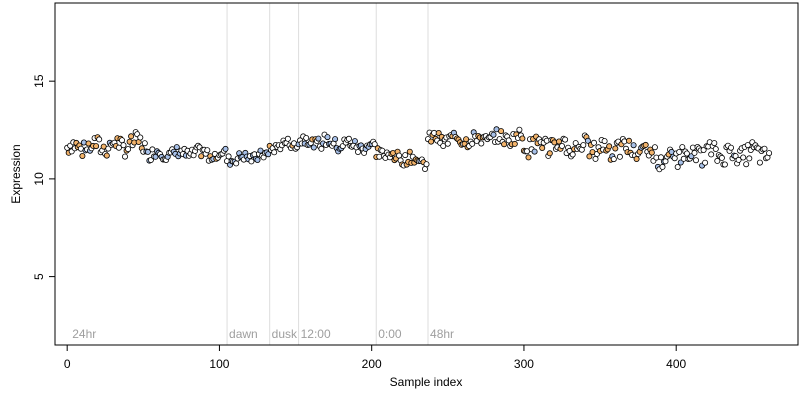 The image size is (800, 400). Describe the element at coordinates (390, 334) in the screenshot. I see `time-marker-label: 0:00` at that location.